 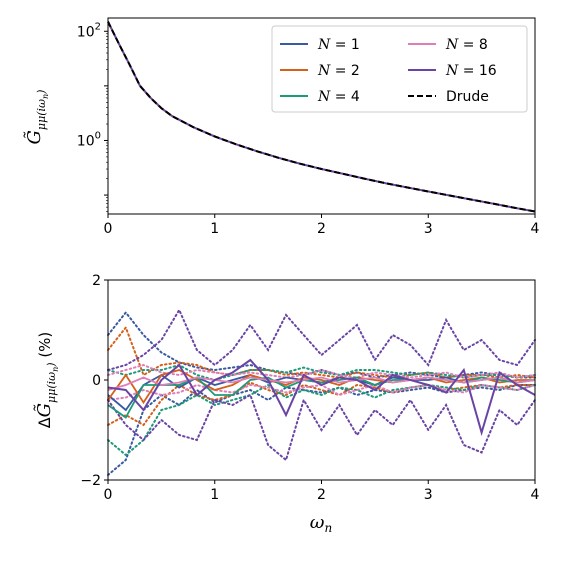 I want to click on bottom-x-tick-label: 2, so click(x=321, y=495).